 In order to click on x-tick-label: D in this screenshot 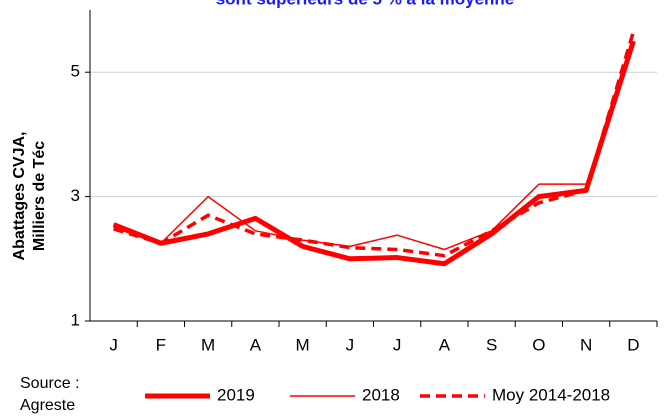, I will do `click(633, 344)`.